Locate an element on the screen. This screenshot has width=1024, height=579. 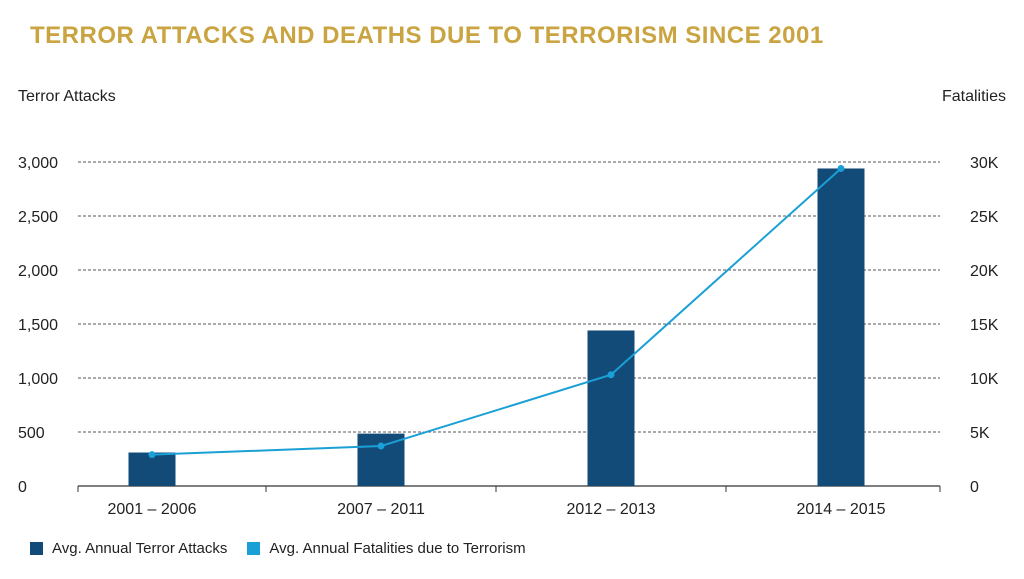
x-tick-label: 2012 – 2013 is located at coordinates (611, 509).